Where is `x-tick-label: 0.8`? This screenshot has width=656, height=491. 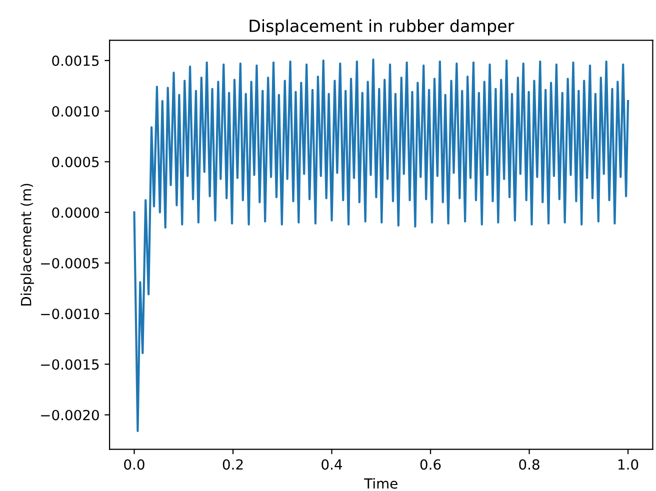
x-tick-label: 0.8 is located at coordinates (529, 464).